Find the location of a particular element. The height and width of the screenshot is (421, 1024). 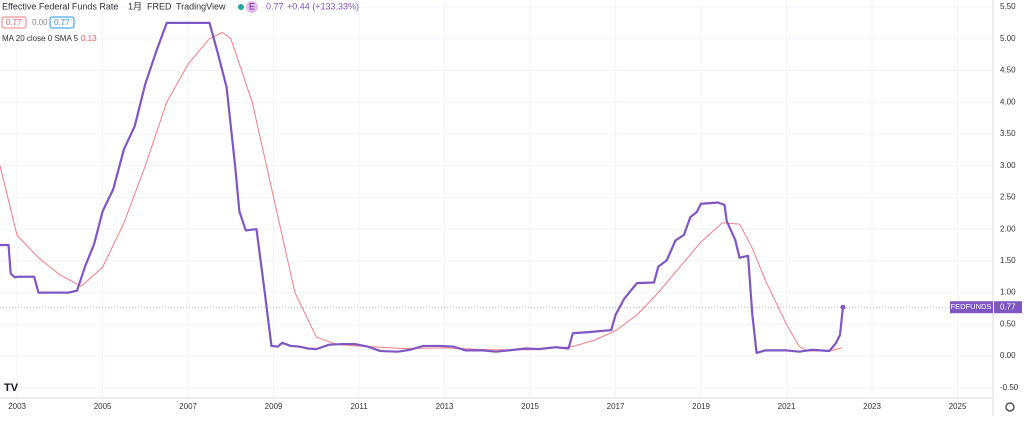

source: FRED is located at coordinates (159, 6).